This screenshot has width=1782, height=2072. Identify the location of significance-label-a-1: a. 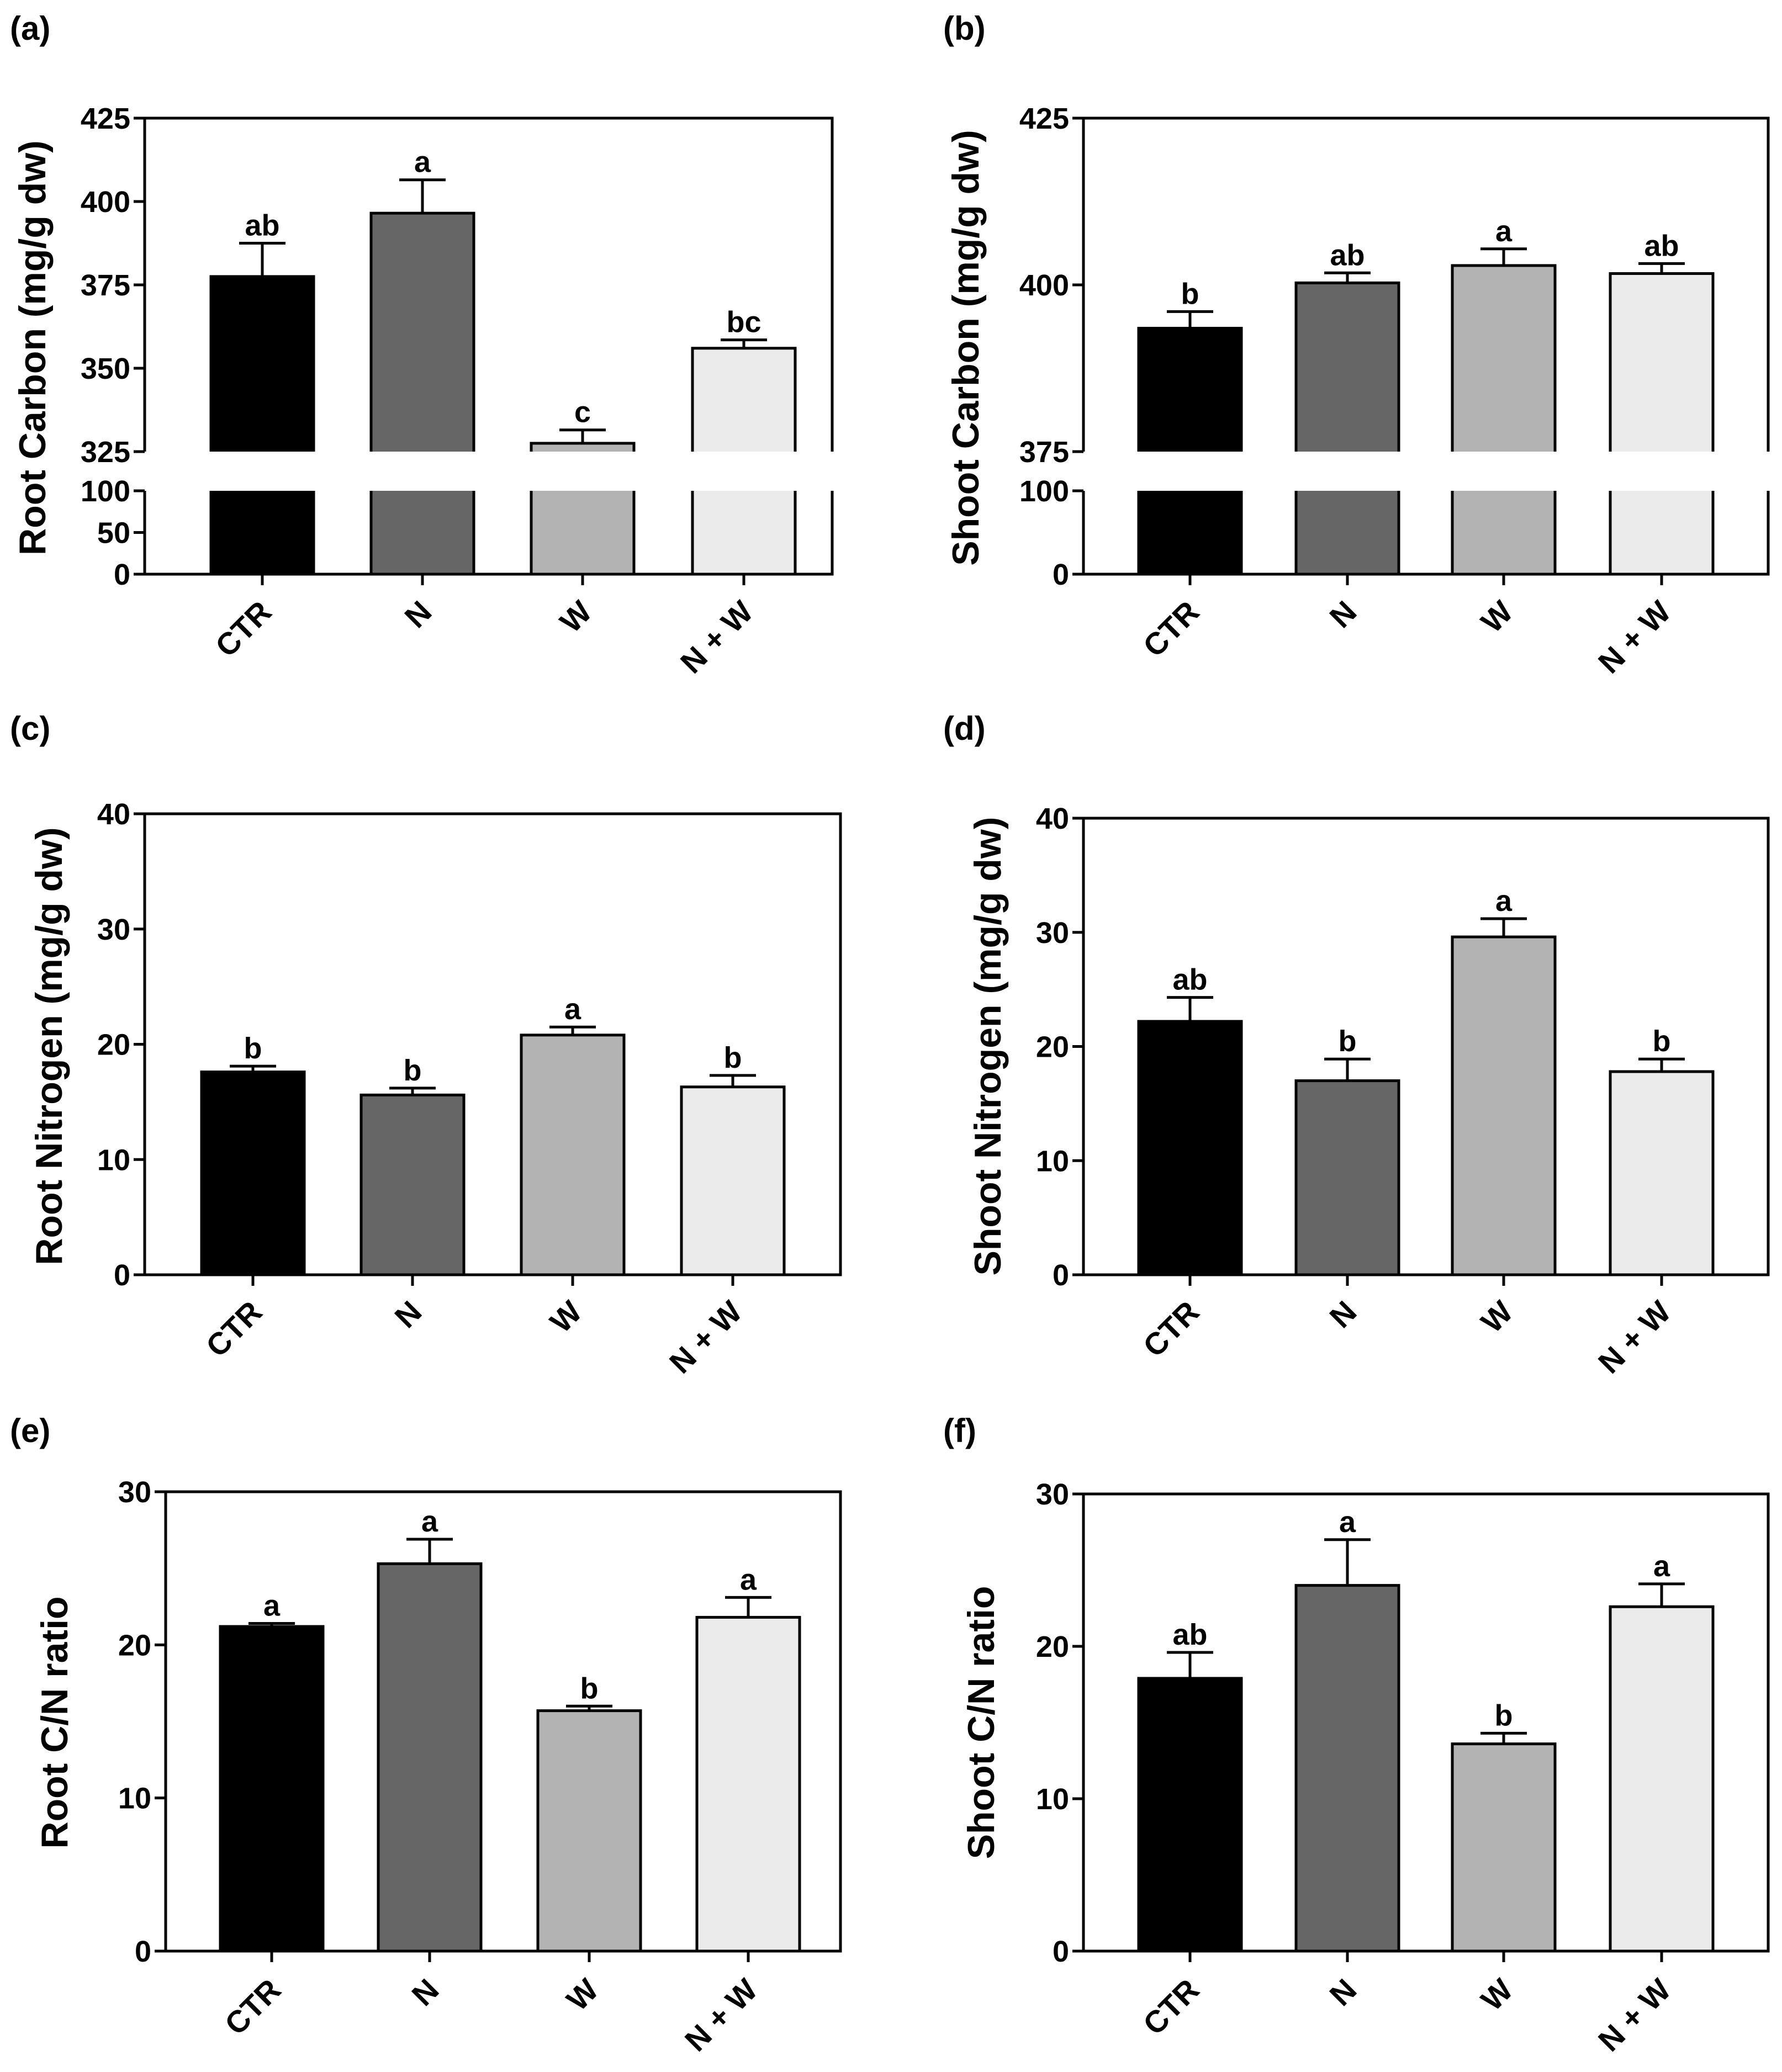
(422, 162).